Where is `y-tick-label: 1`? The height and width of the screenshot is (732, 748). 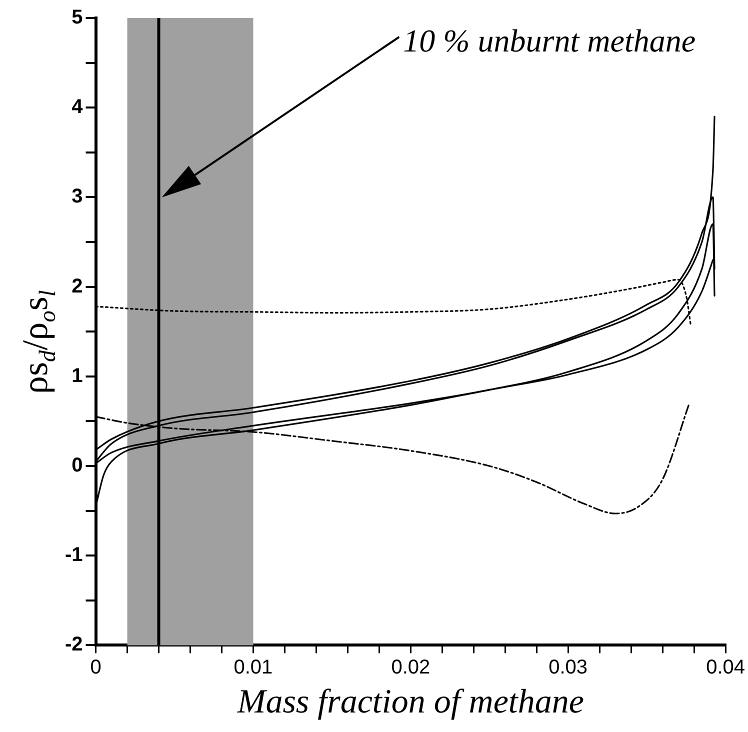 y-tick-label: 1 is located at coordinates (77, 375).